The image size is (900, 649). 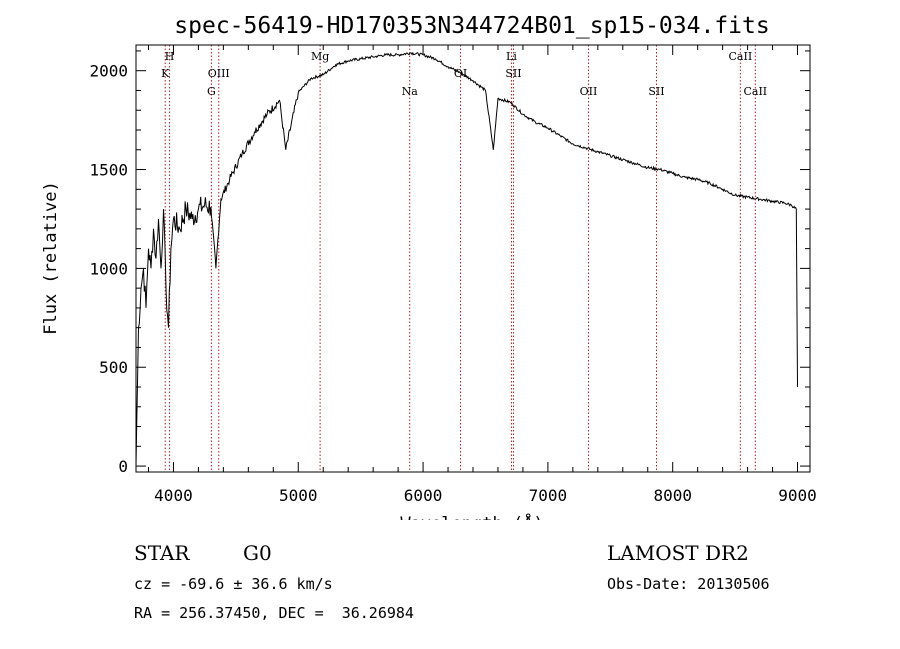 I want to click on y-tick-label: 1000, so click(x=108, y=268).